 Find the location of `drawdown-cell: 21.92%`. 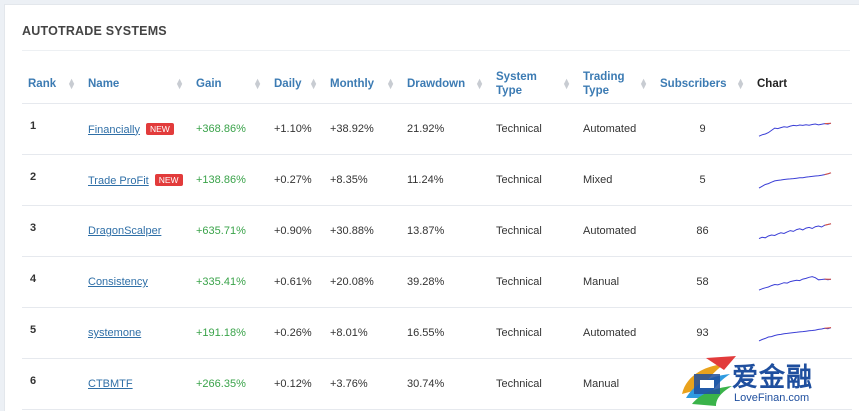

drawdown-cell: 21.92% is located at coordinates (445, 129).